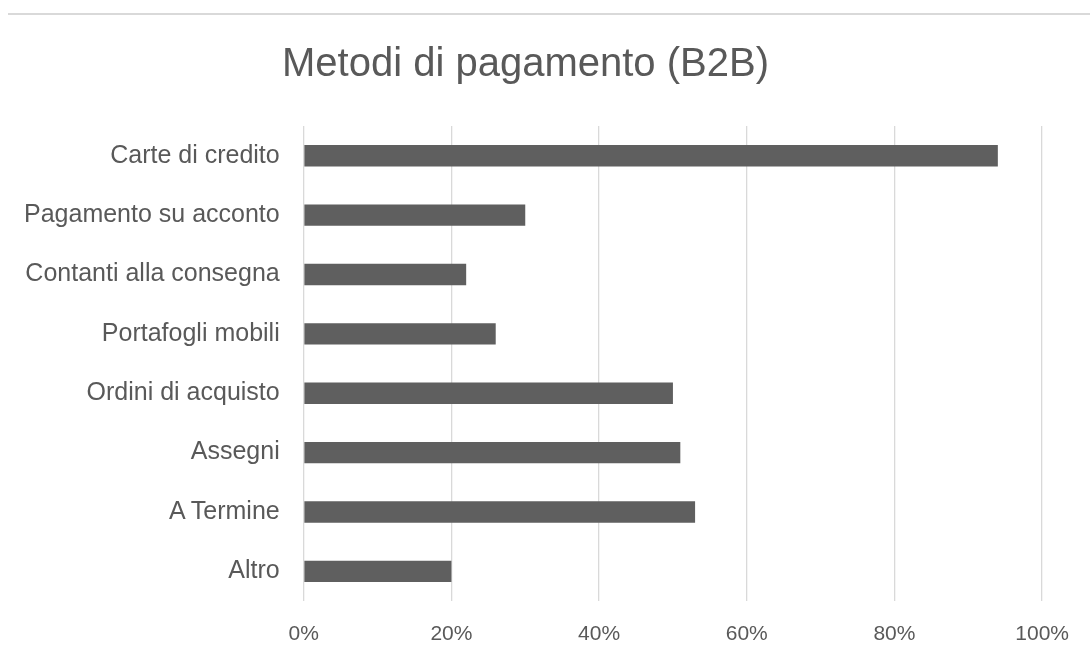 The width and height of the screenshot is (1090, 652). Describe the element at coordinates (451, 633) in the screenshot. I see `x-tick-label: 20%` at that location.